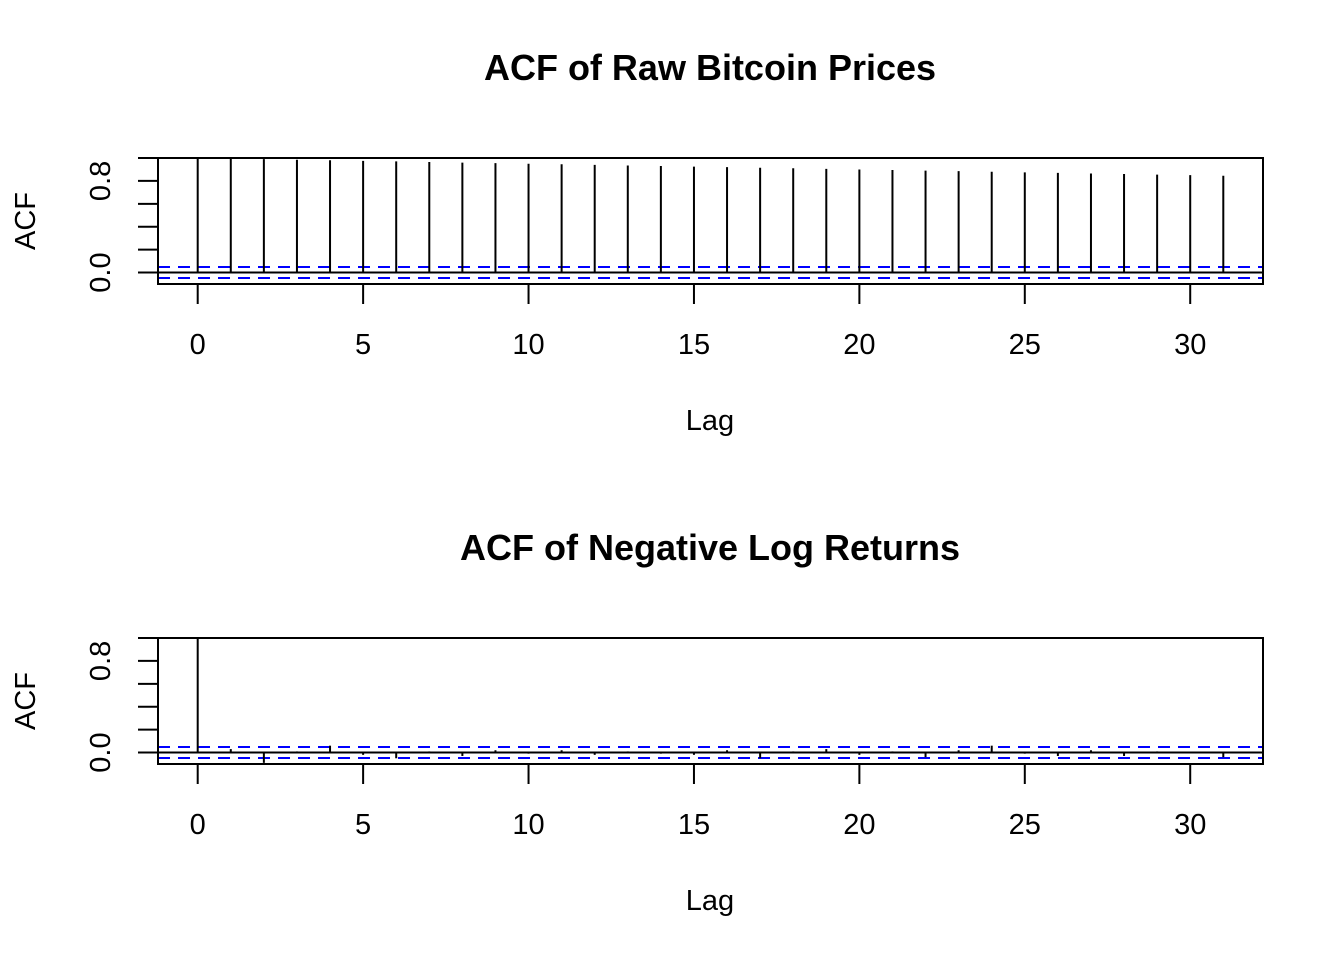 Image resolution: width=1344 pixels, height=960 pixels. What do you see at coordinates (710, 547) in the screenshot?
I see `chart-title: ACF of Negative Log Returns` at bounding box center [710, 547].